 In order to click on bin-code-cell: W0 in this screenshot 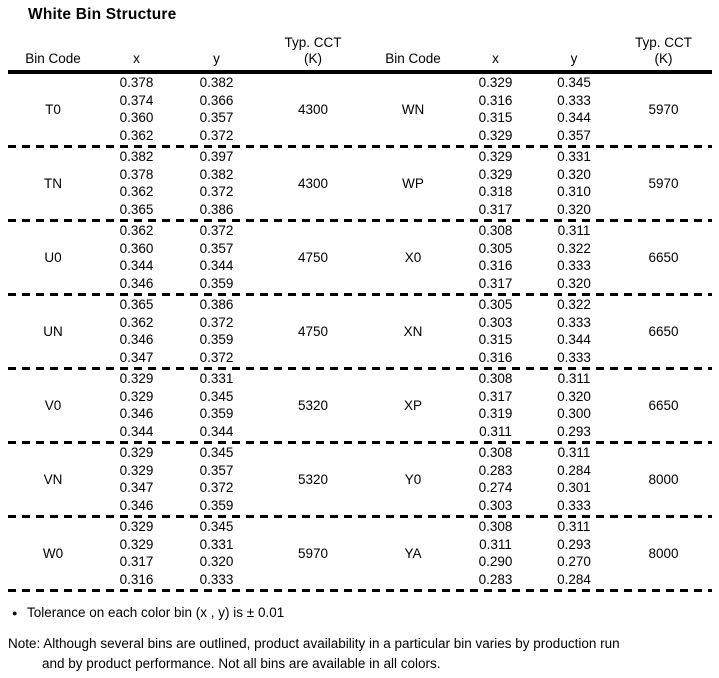, I will do `click(53, 553)`.